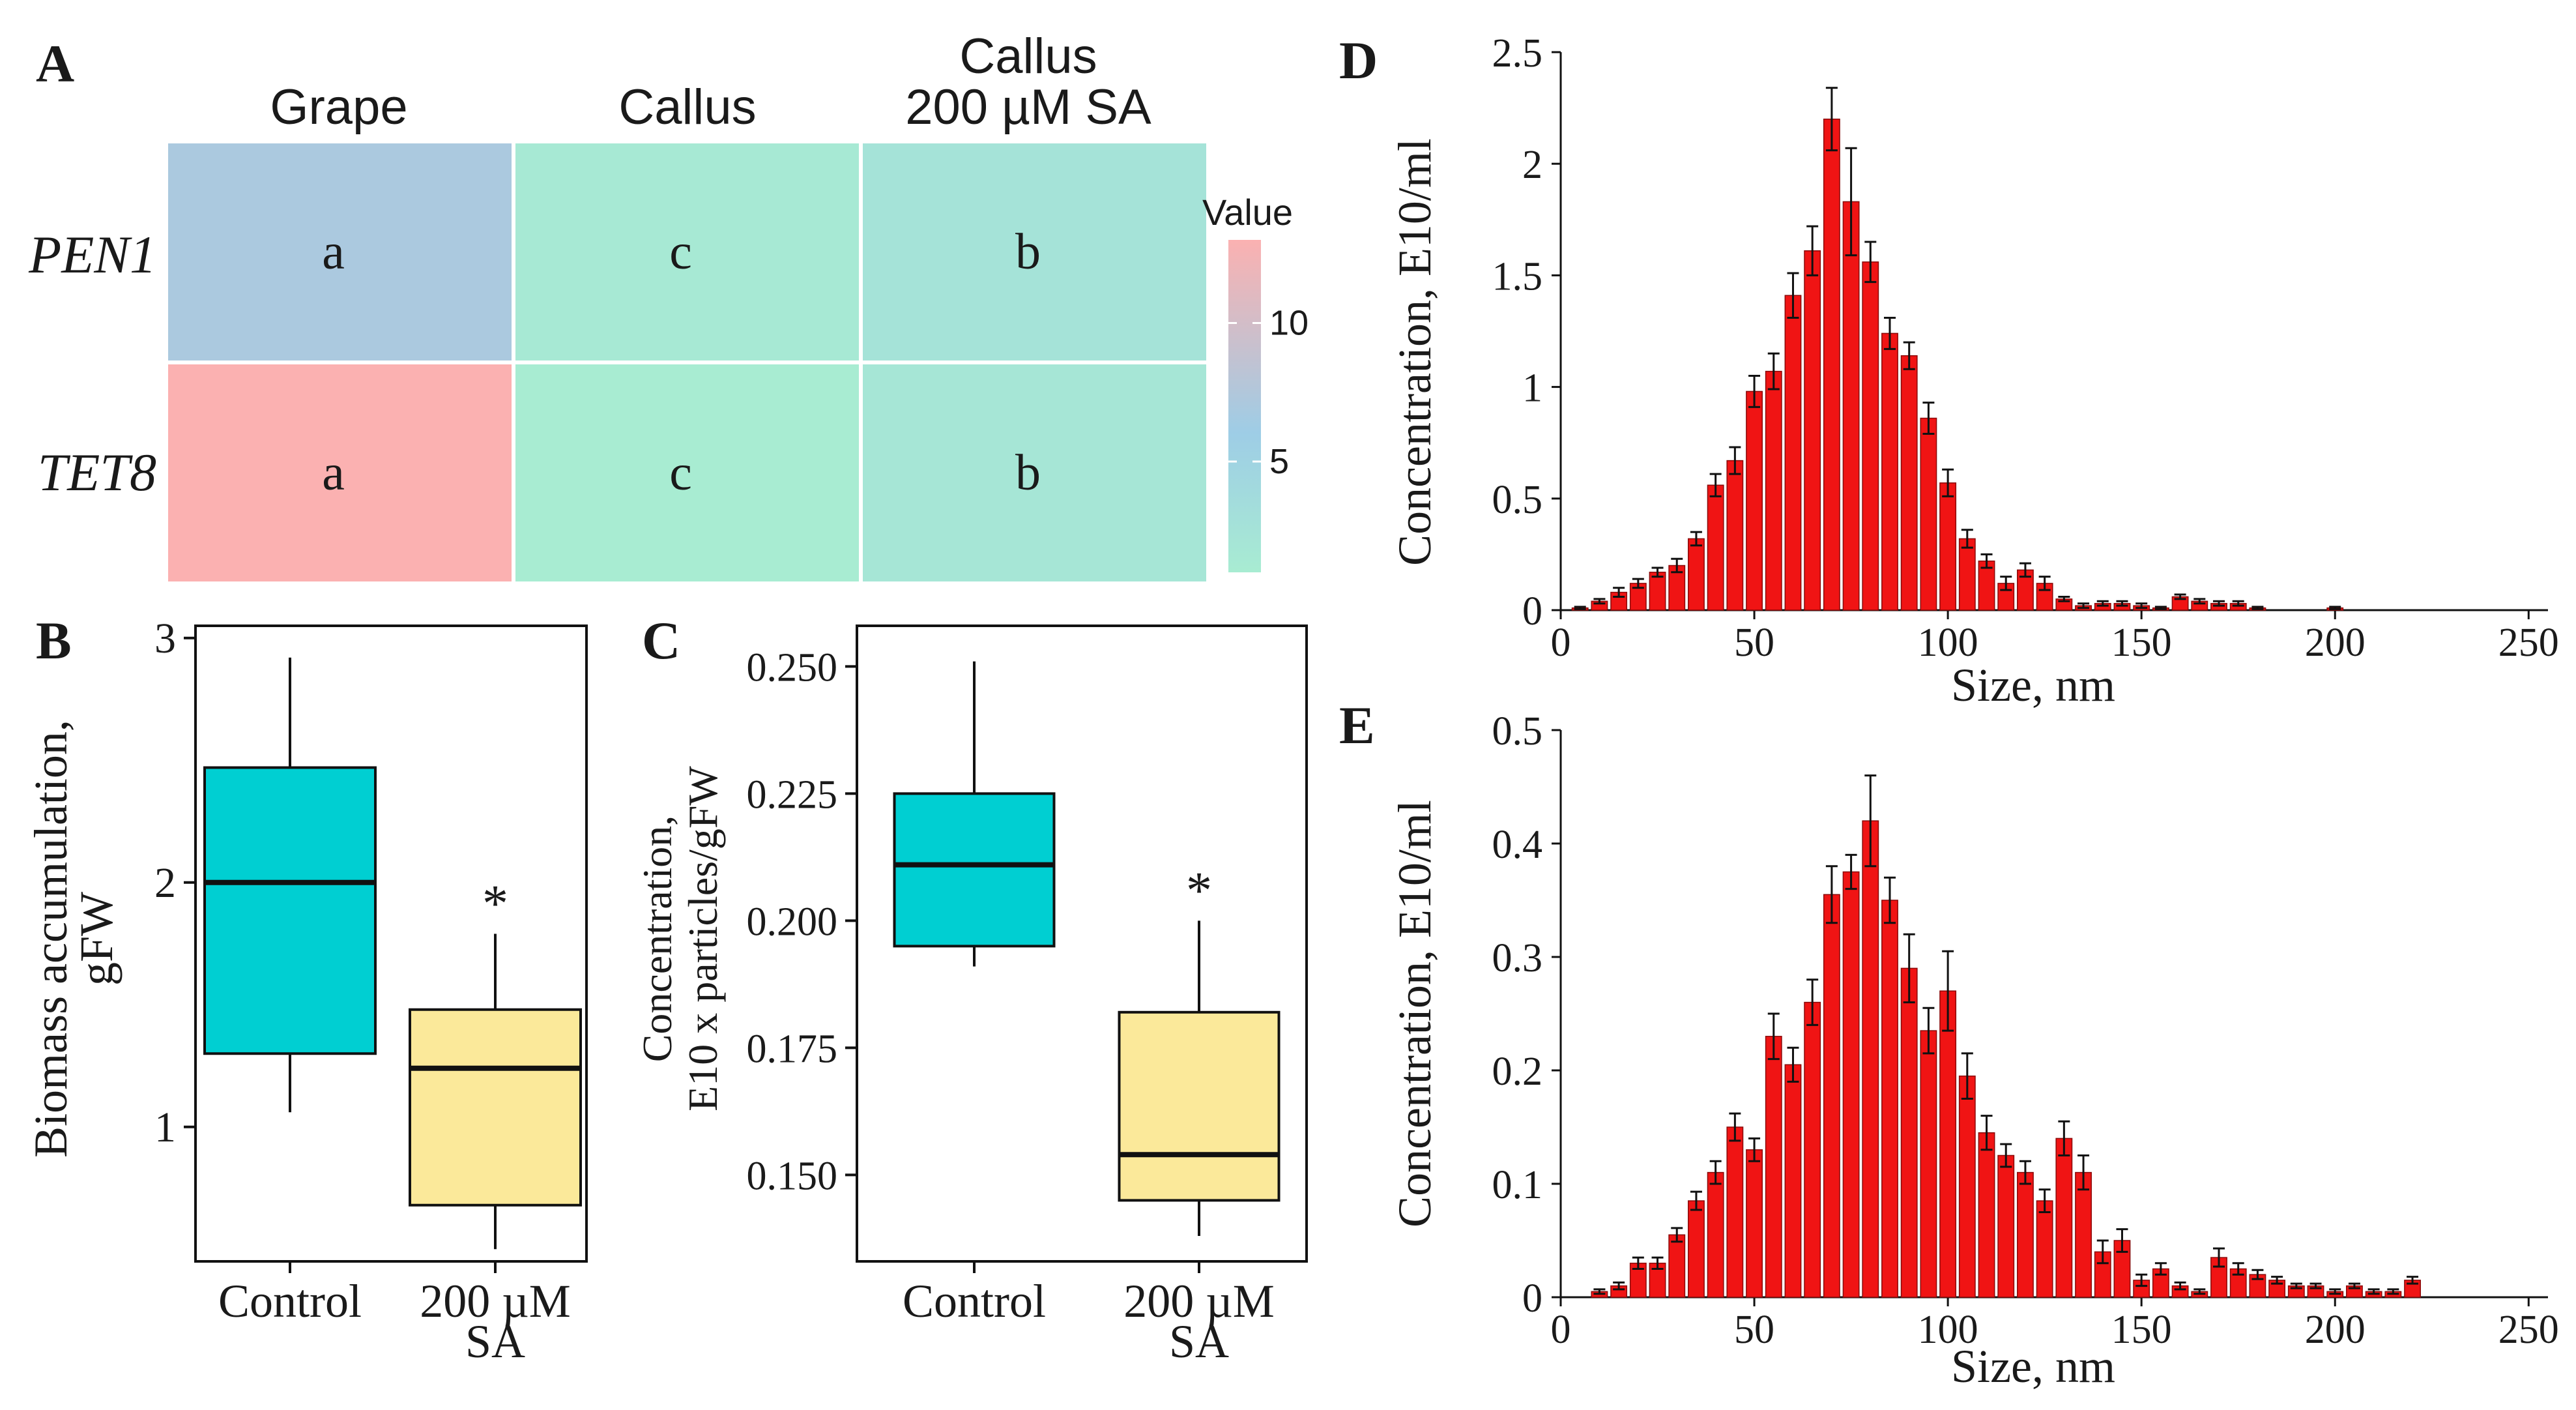 The height and width of the screenshot is (1410, 2576). What do you see at coordinates (1247, 213) in the screenshot?
I see `heatmap-legend-title: Value` at bounding box center [1247, 213].